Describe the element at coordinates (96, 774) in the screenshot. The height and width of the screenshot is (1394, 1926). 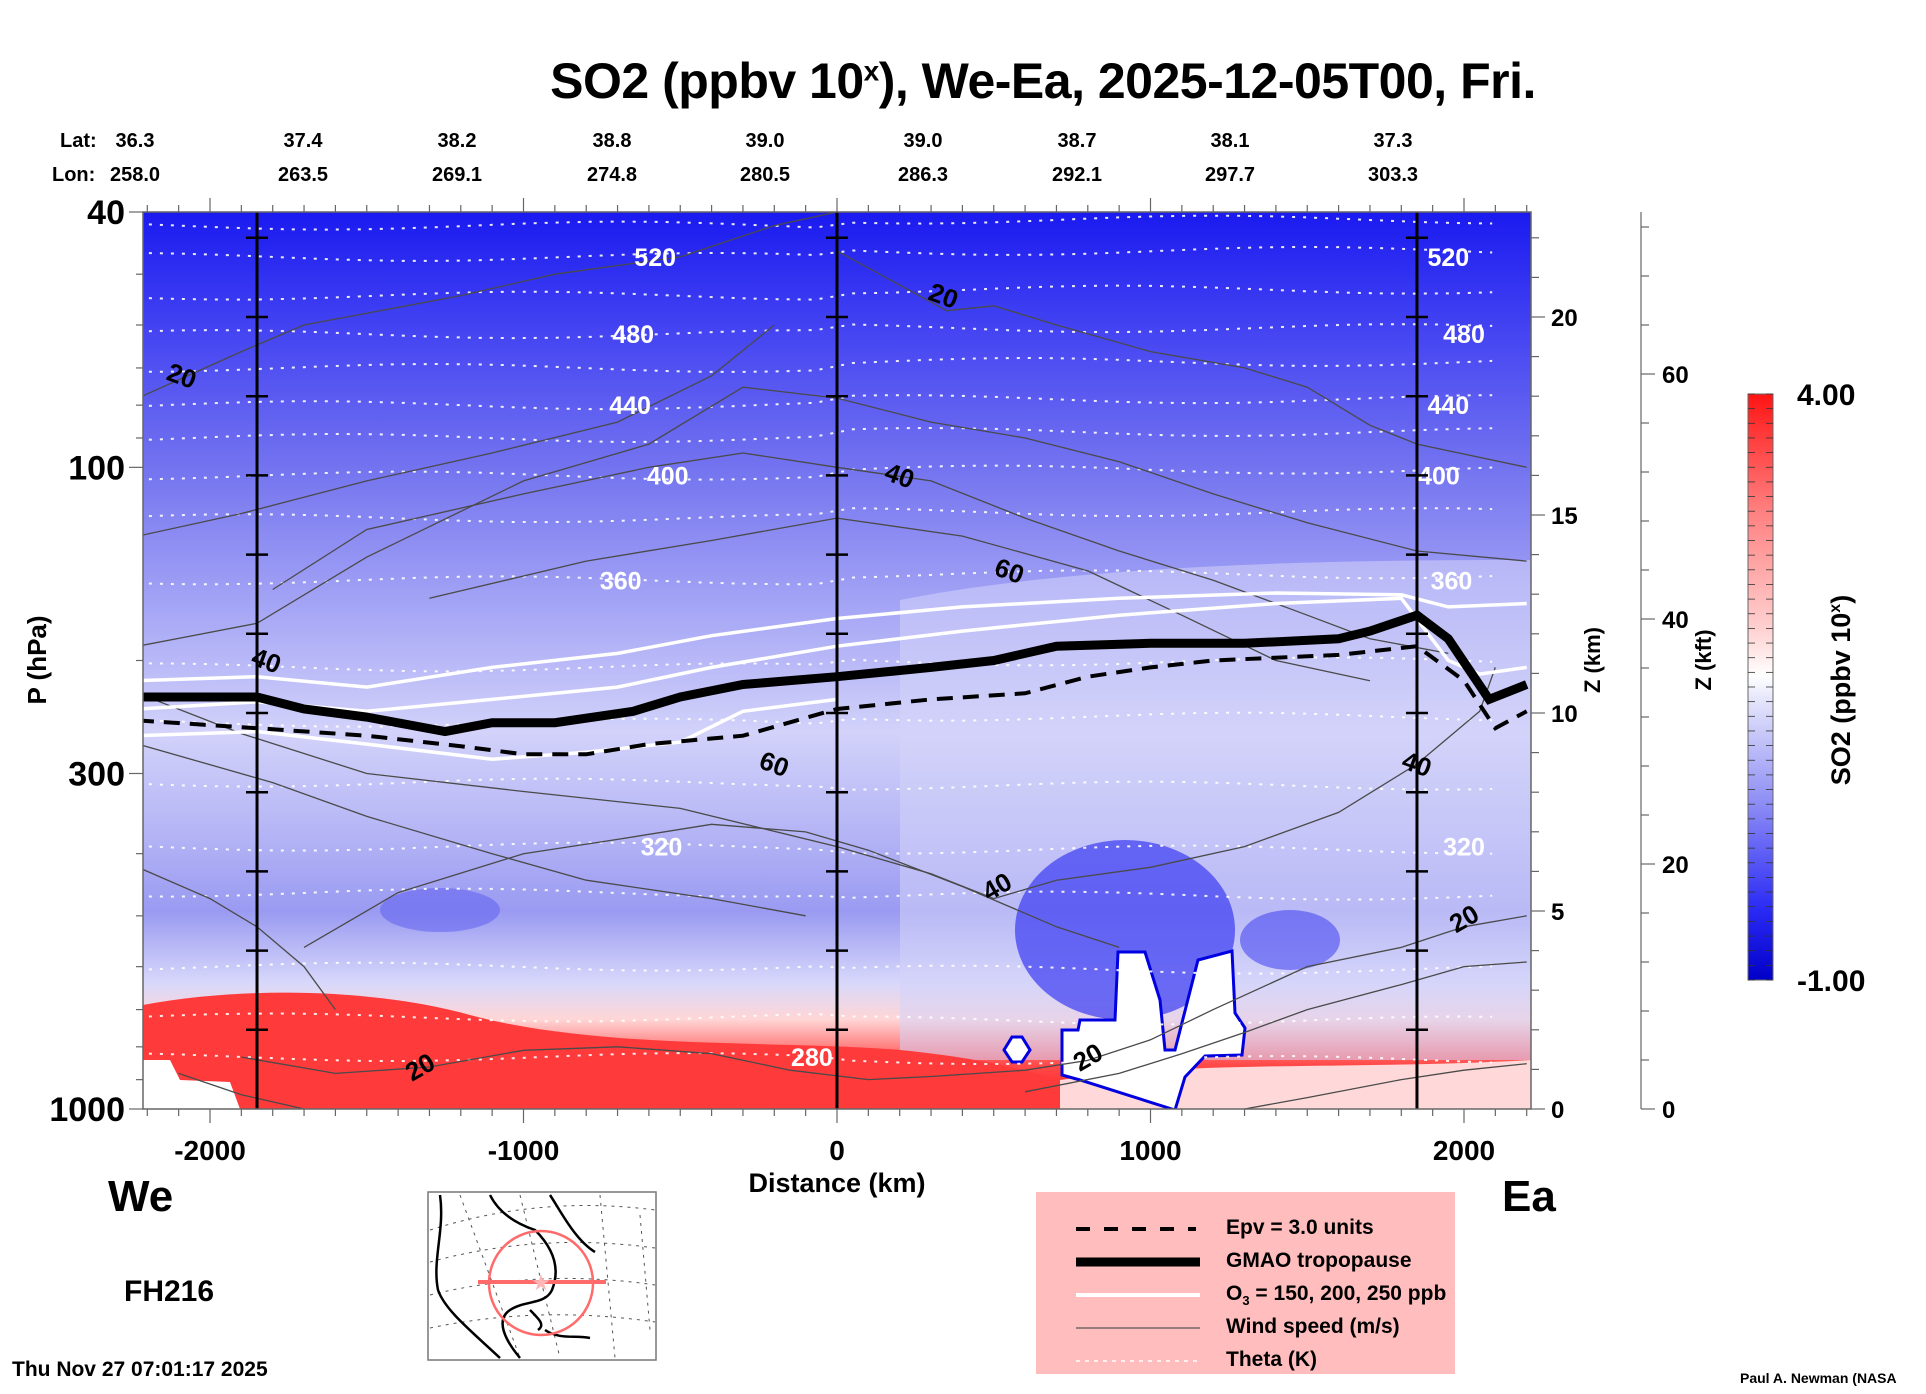
I see `y-tick-label: 300` at that location.